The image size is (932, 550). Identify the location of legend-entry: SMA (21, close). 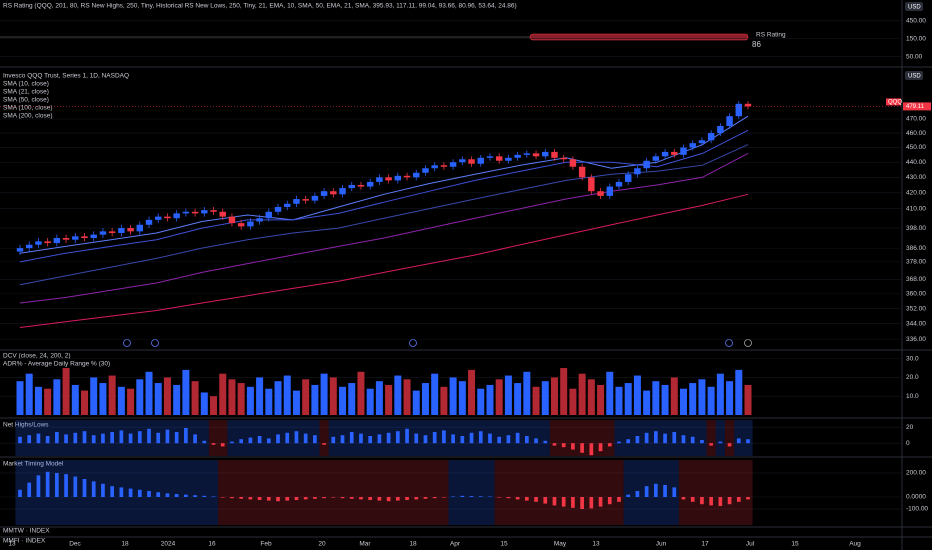
(26, 92).